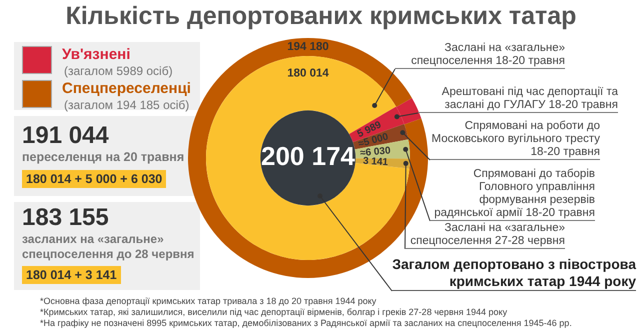 This screenshot has height=336, width=642. I want to click on text: *На графіку не позначені 8995 кримських татар, демобілізованих з Радянської армії та засланих на спецпоселення 1945-46 рр., so click(306, 323).